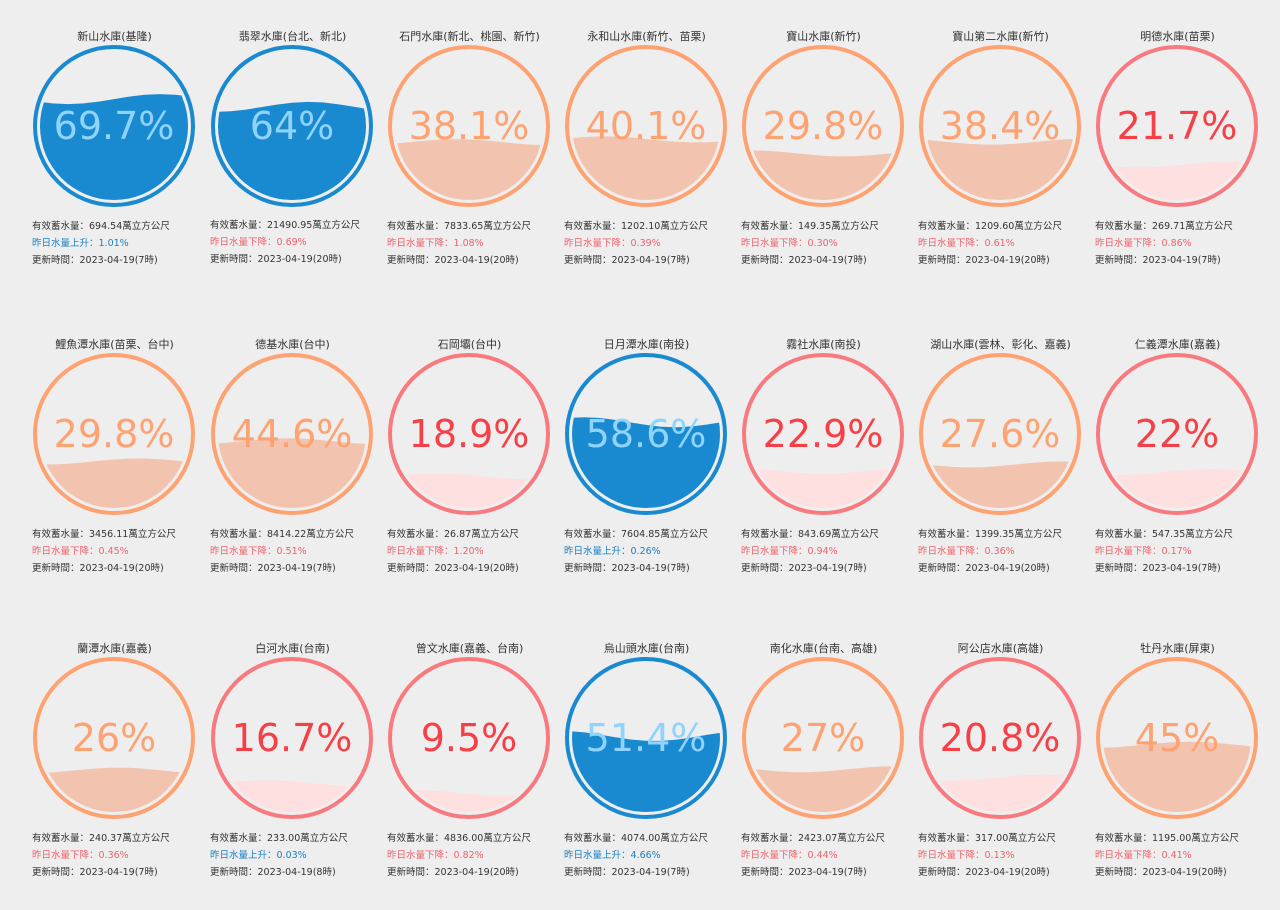 The height and width of the screenshot is (910, 1280). I want to click on percent-label: 9.5%, so click(469, 738).